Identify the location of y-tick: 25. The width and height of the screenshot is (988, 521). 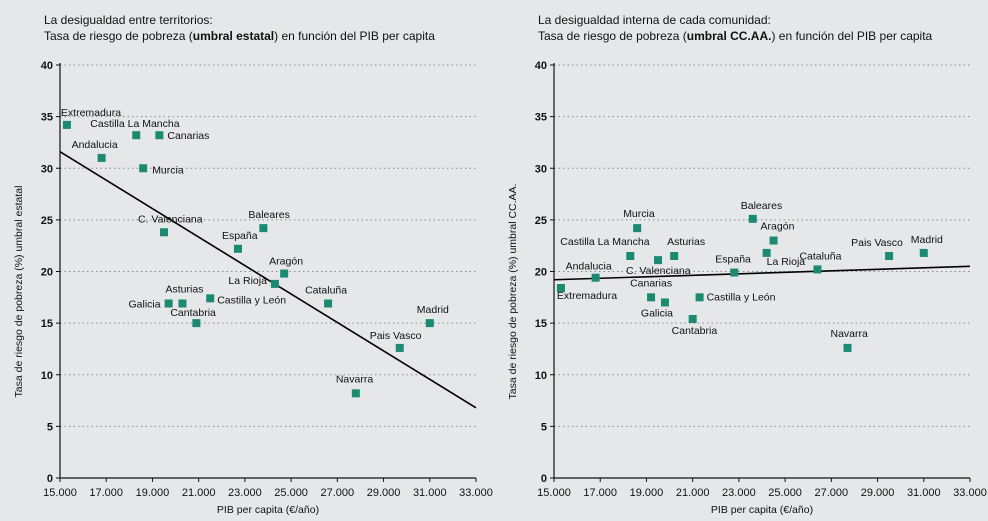
(544, 221).